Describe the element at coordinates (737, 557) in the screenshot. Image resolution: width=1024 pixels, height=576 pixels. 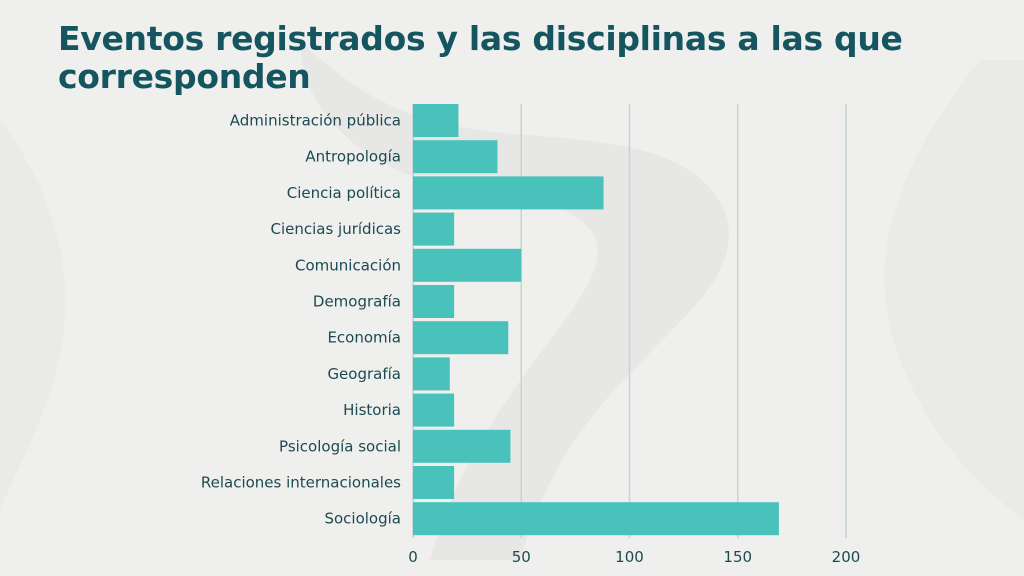
I see `x-tick-label: 150` at that location.